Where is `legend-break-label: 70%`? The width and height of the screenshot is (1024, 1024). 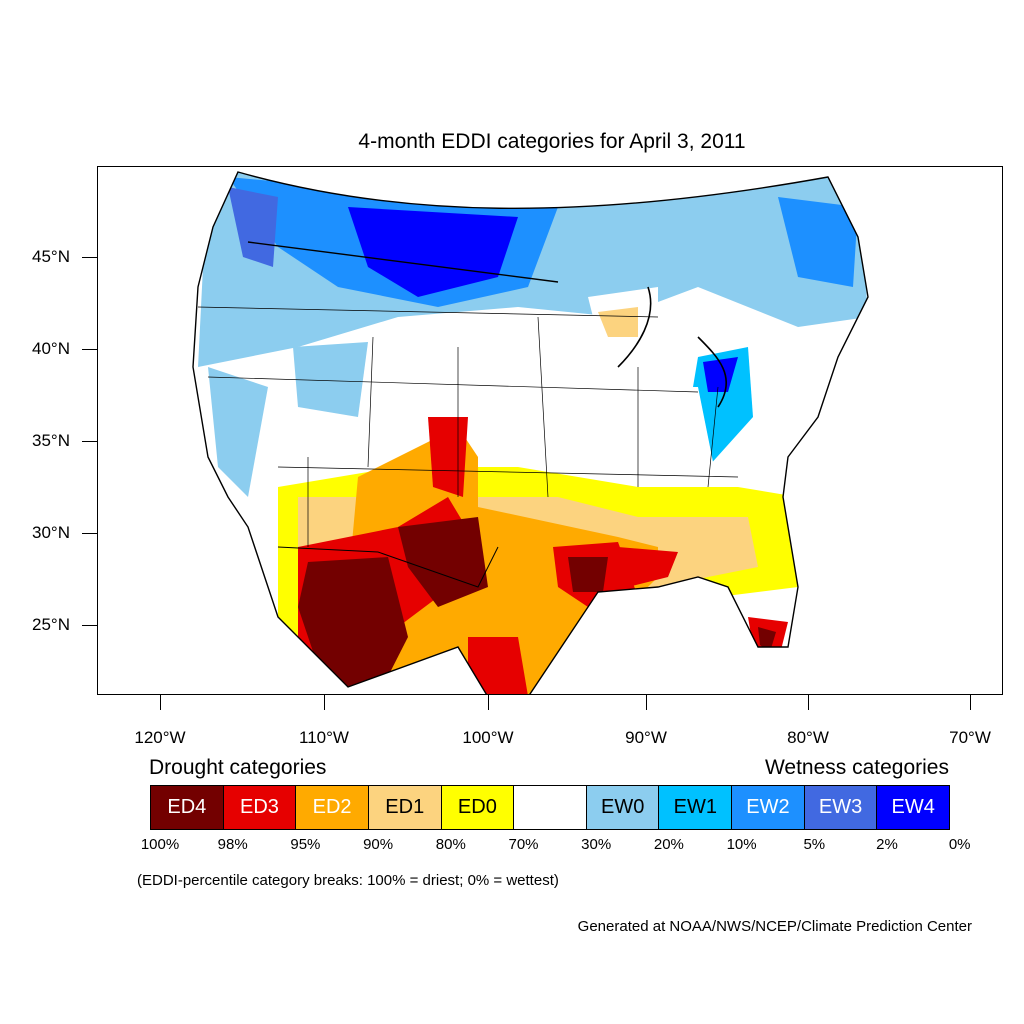
legend-break-label: 70% is located at coordinates (523, 844).